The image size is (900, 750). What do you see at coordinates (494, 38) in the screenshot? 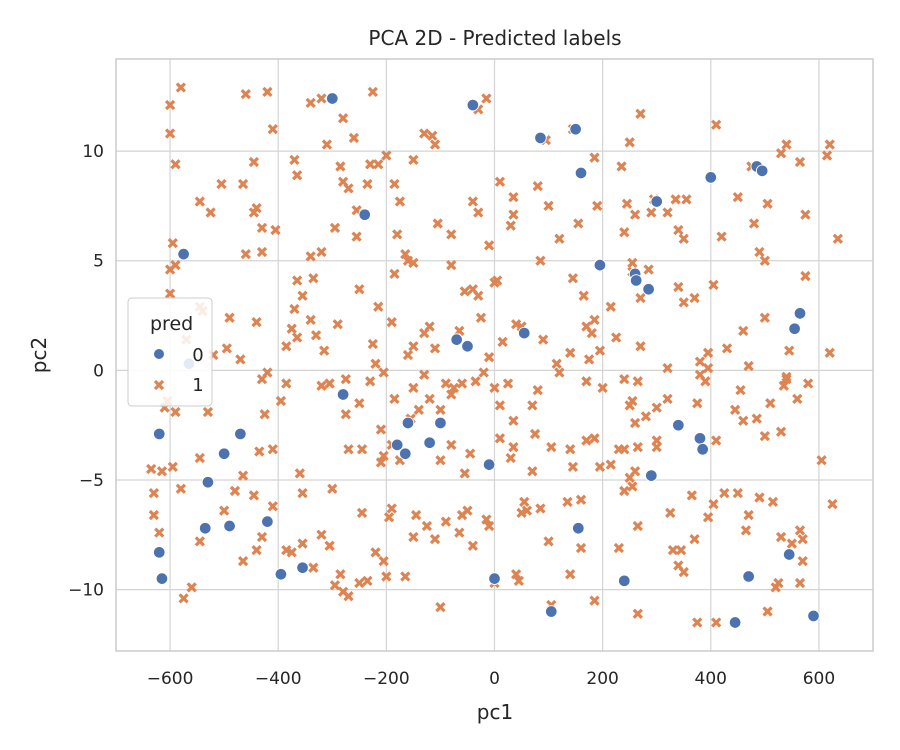
I see `chart-title: PCA 2D - Predicted labels` at bounding box center [494, 38].